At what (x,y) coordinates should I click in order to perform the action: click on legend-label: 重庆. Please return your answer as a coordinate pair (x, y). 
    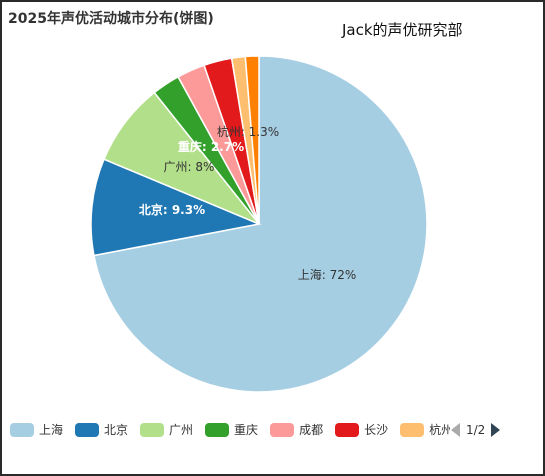
    Looking at the image, I should click on (246, 430).